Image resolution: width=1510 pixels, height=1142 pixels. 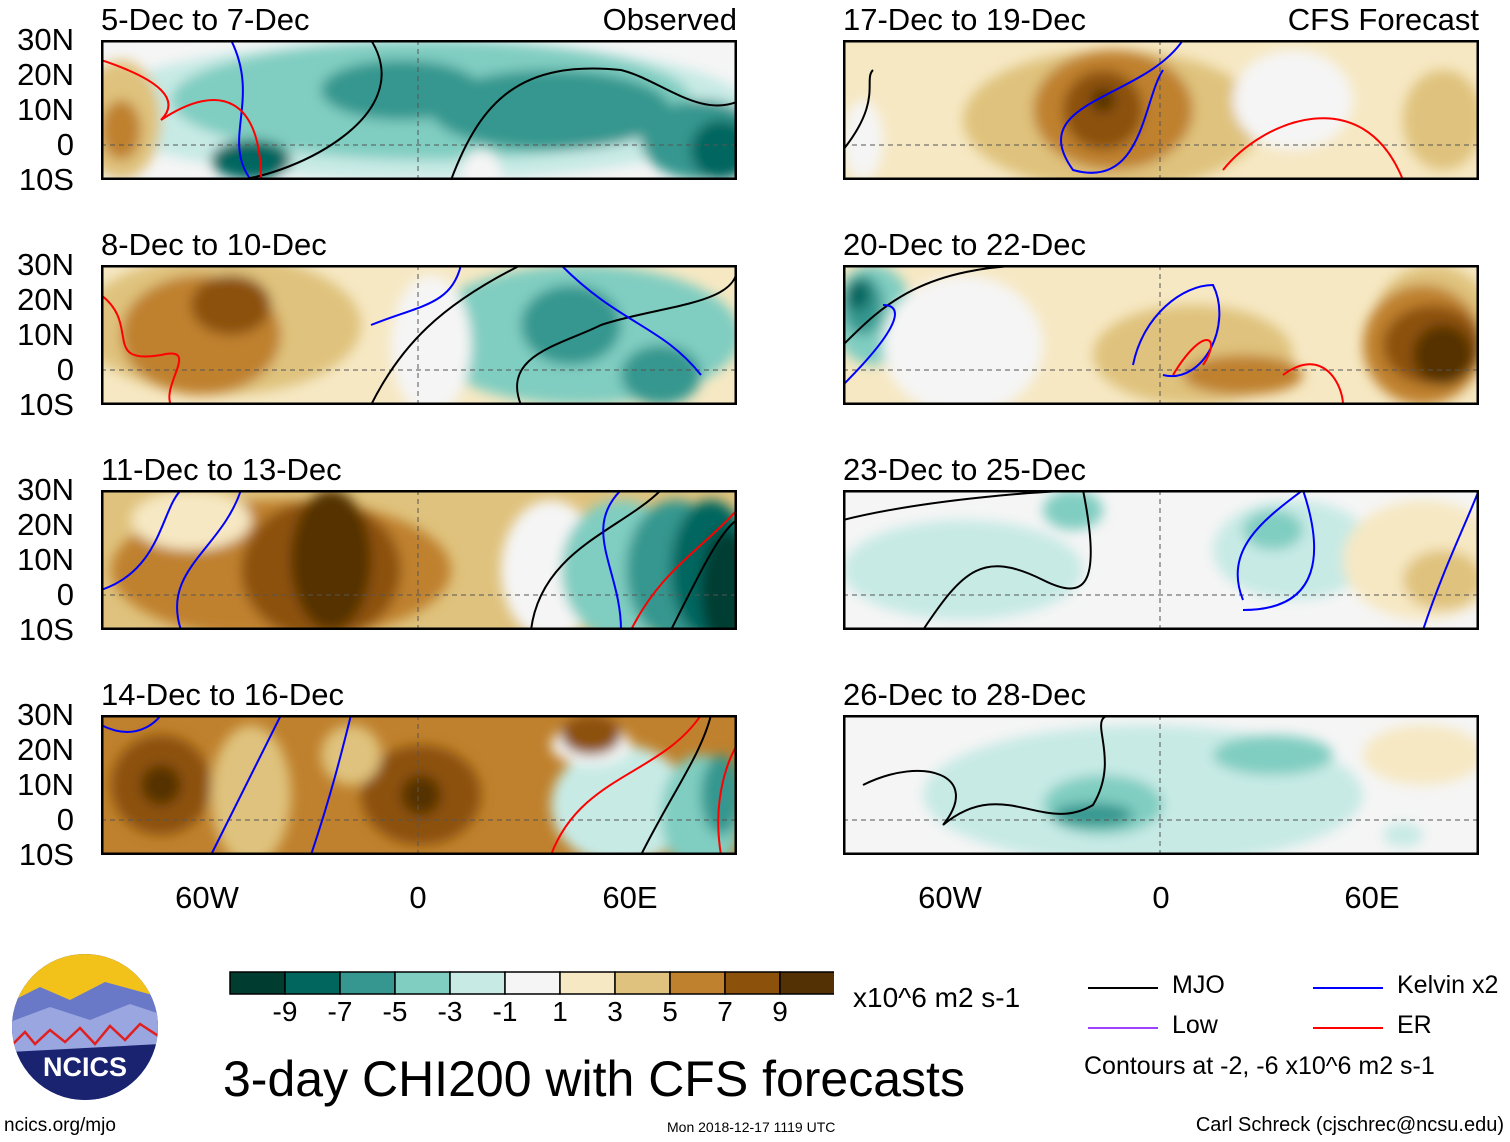 I want to click on panel-title: 26-Dec to 28-Dec, so click(x=964, y=694).